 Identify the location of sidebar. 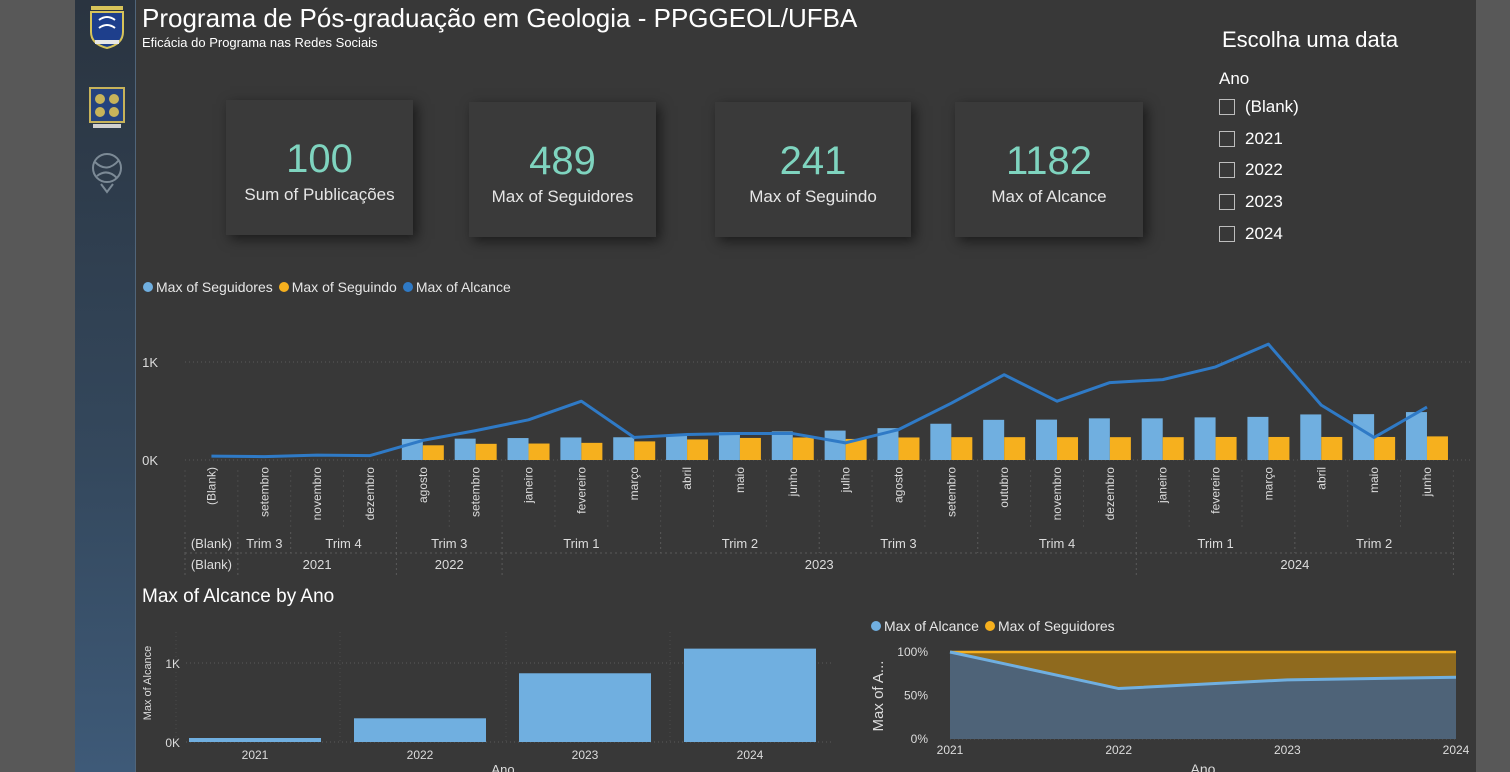
(105, 386).